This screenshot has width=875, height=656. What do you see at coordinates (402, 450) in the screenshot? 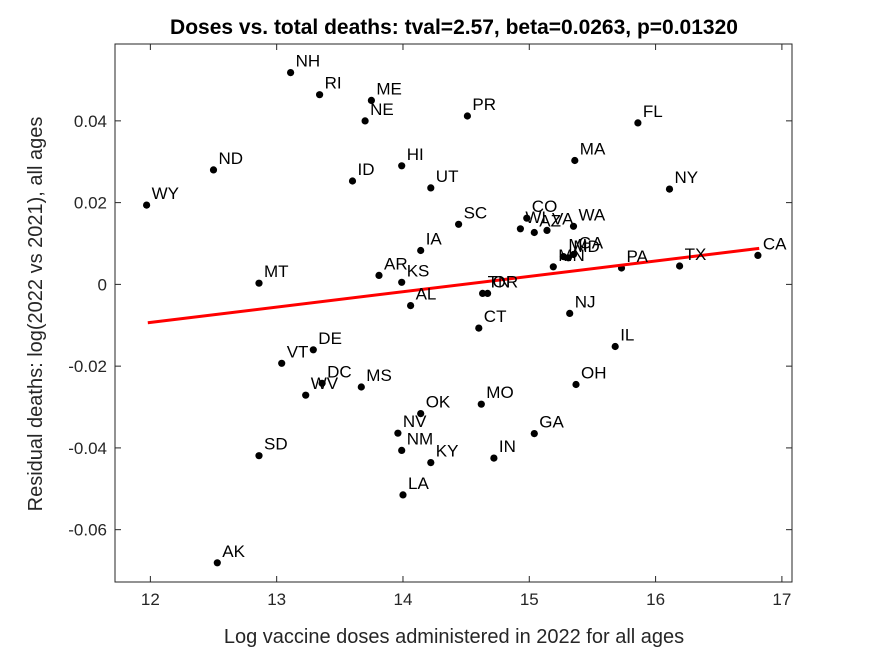
I see `data-point-nm` at bounding box center [402, 450].